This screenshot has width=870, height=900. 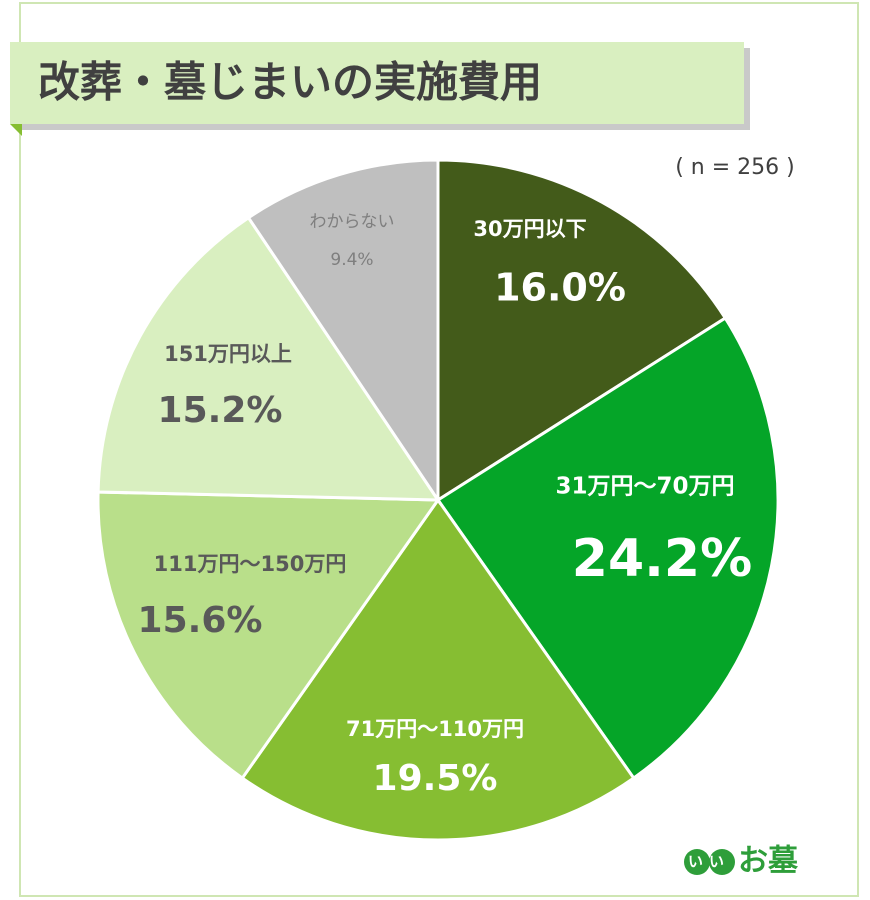 What do you see at coordinates (644, 487) in the screenshot?
I see `slice-label: 31万円～70万円` at bounding box center [644, 487].